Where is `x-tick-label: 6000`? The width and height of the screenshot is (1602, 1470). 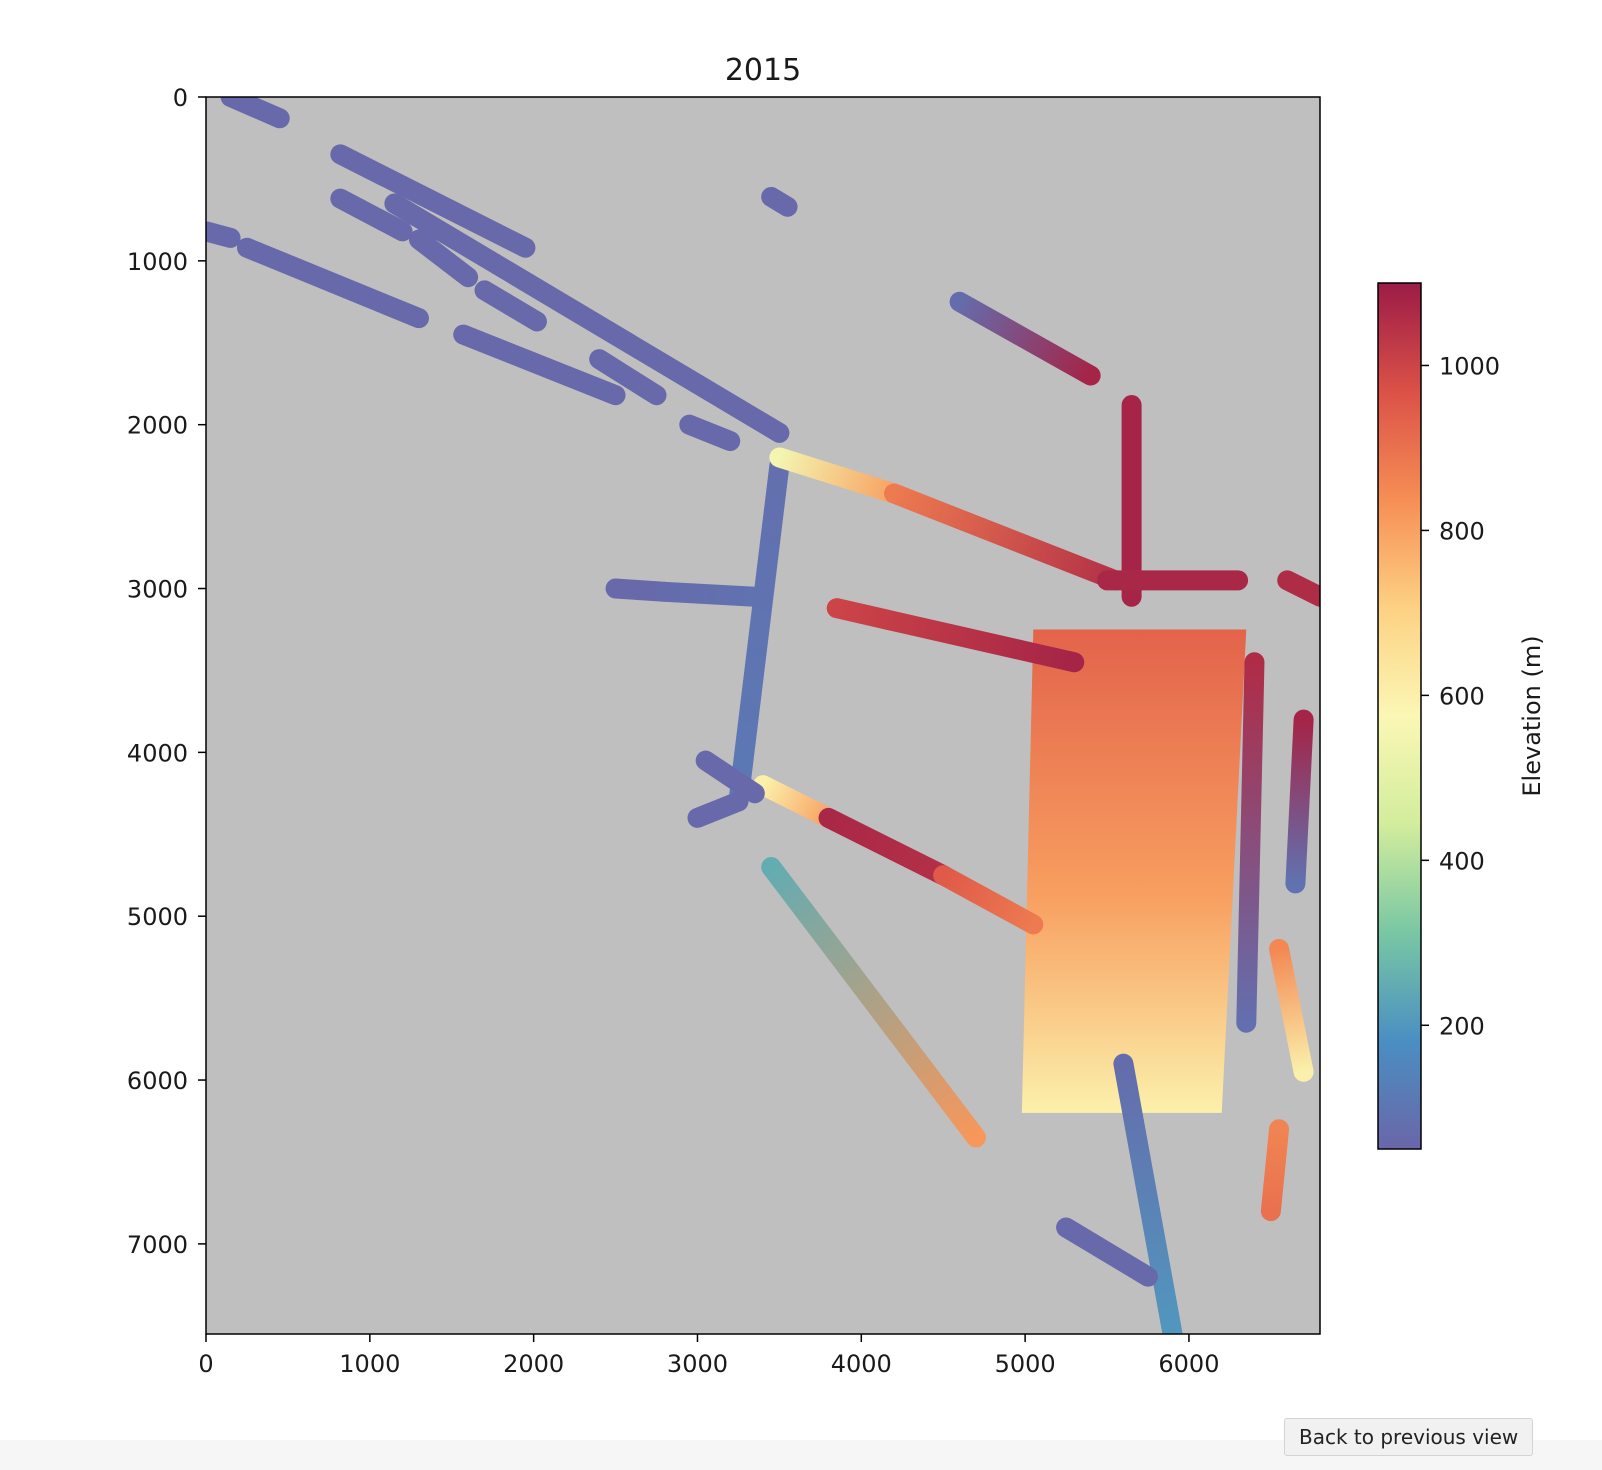 x-tick-label: 6000 is located at coordinates (1188, 1364).